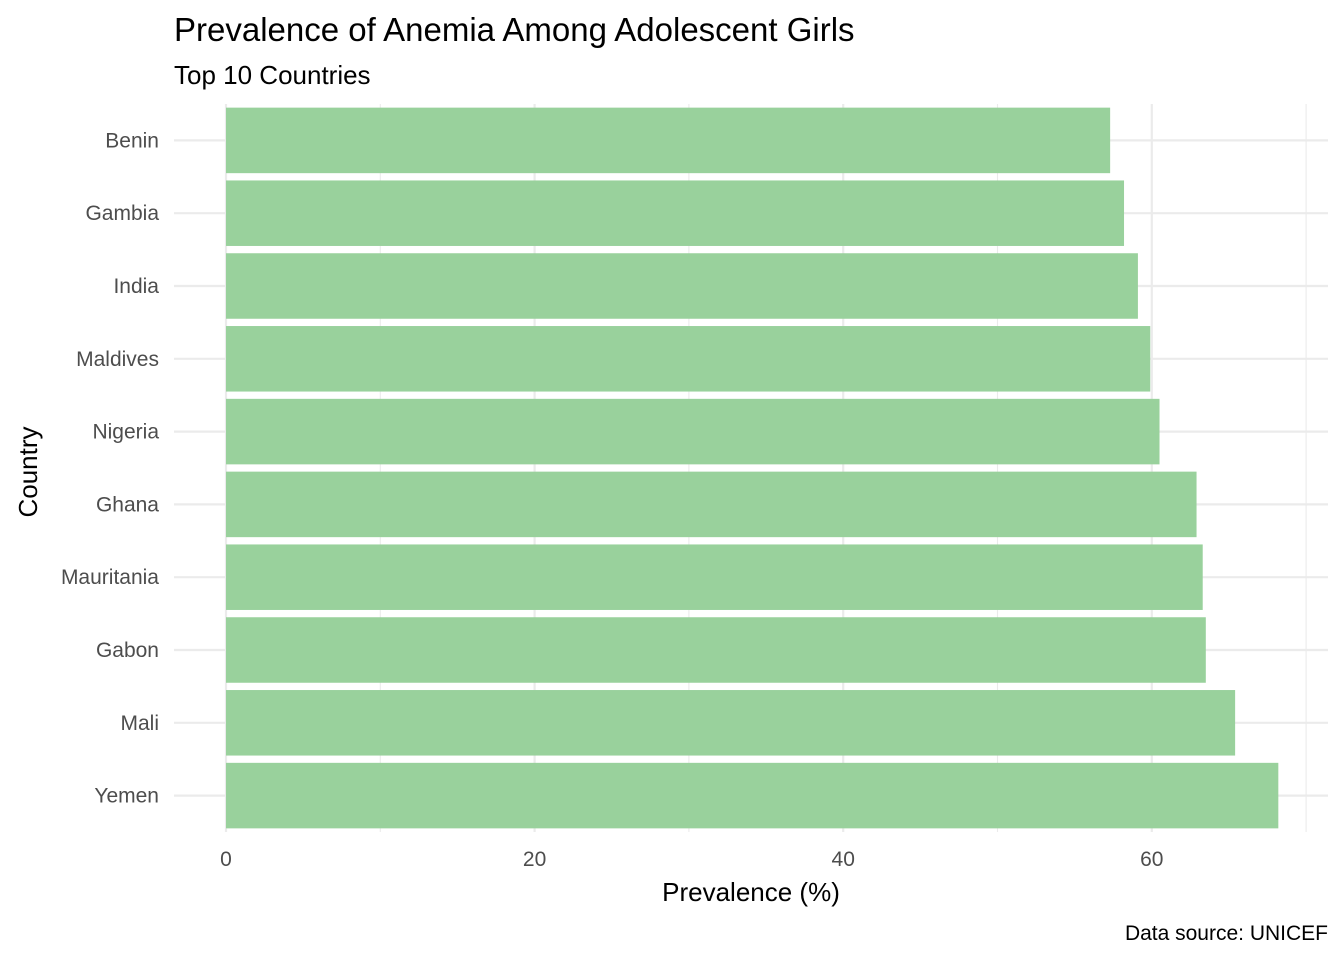 The height and width of the screenshot is (960, 1344). I want to click on bar-ghana, so click(711, 504).